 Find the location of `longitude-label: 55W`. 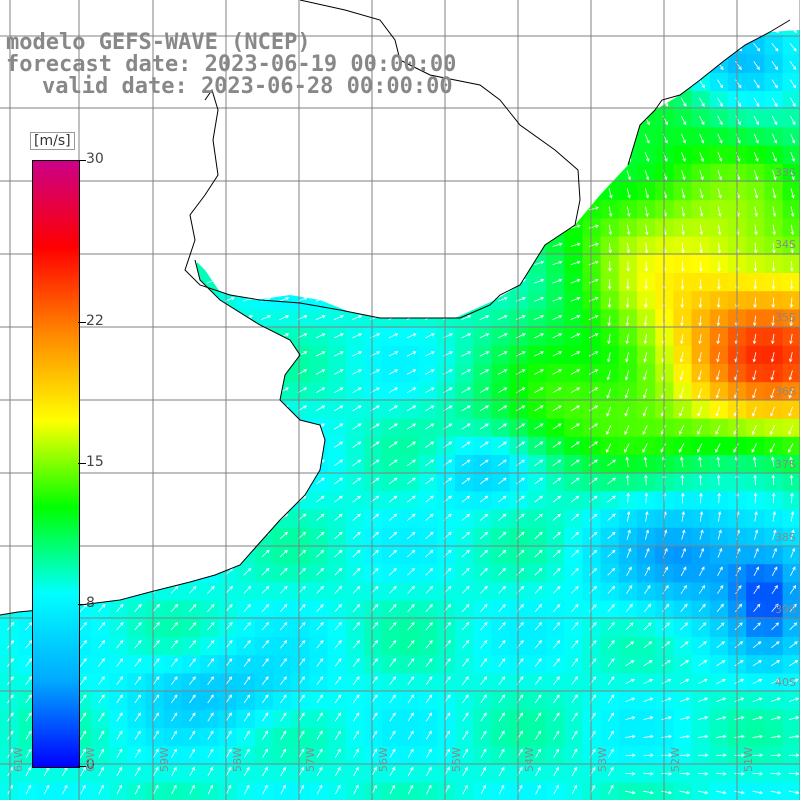

longitude-label: 55W is located at coordinates (456, 759).